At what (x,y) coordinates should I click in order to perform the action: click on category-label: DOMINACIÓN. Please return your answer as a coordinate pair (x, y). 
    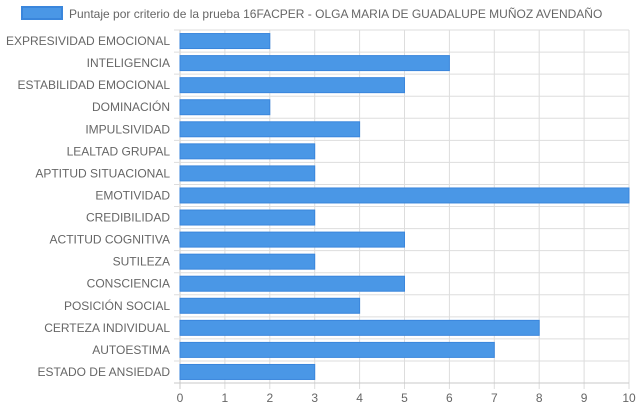
    Looking at the image, I should click on (131, 106).